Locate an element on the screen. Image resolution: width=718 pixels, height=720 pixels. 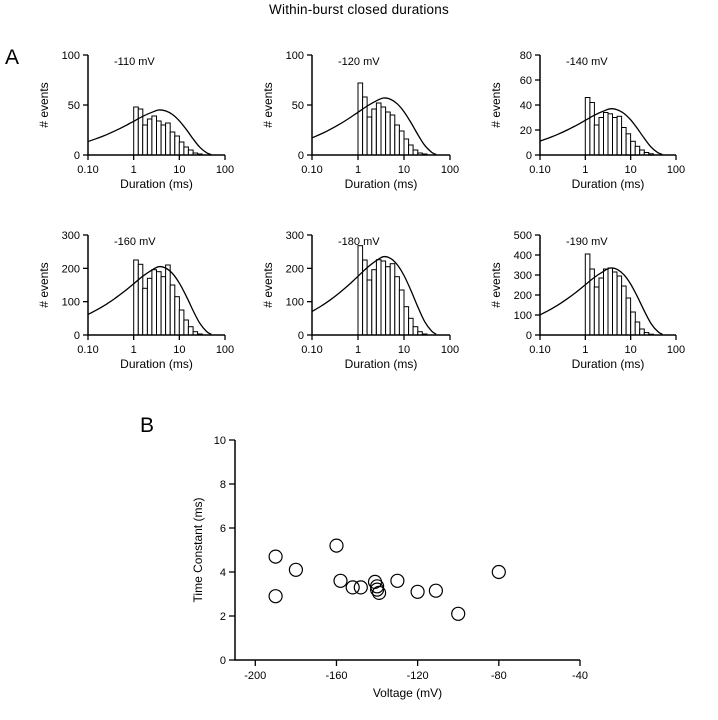
chart-text: -40 is located at coordinates (580, 676).